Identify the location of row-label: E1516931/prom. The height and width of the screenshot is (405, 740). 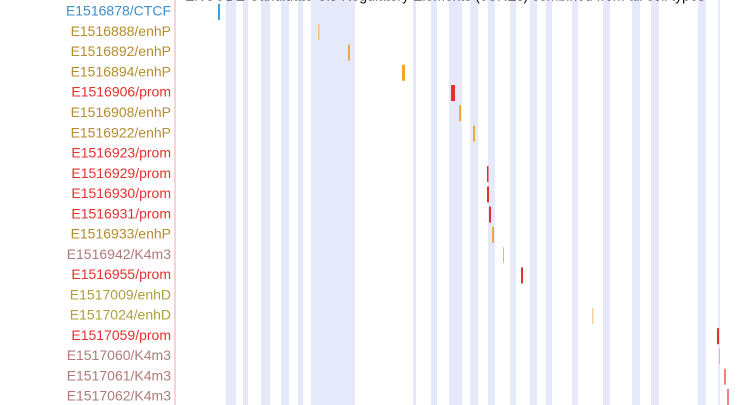
(121, 213).